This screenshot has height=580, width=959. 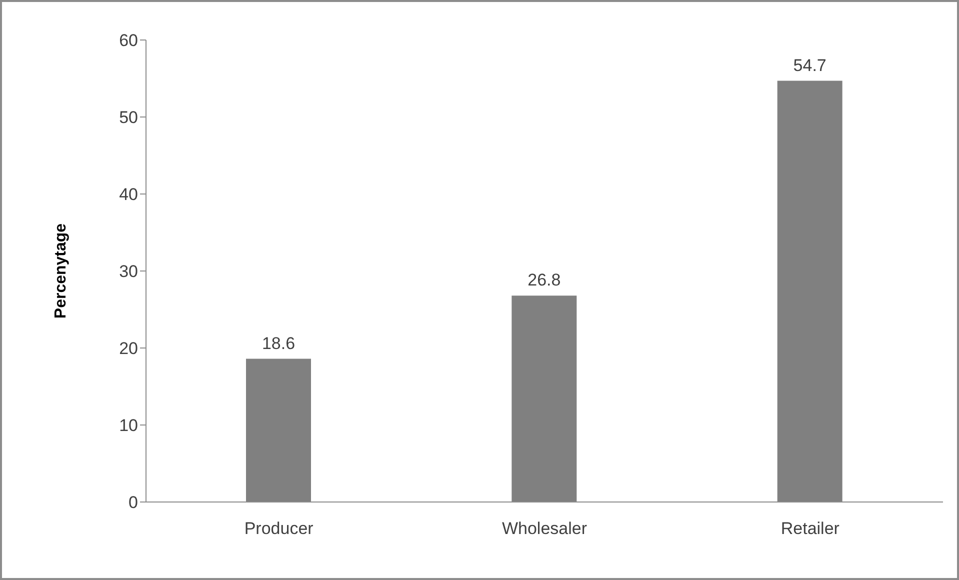 I want to click on y-axis-title: Percenytage, so click(x=61, y=271).